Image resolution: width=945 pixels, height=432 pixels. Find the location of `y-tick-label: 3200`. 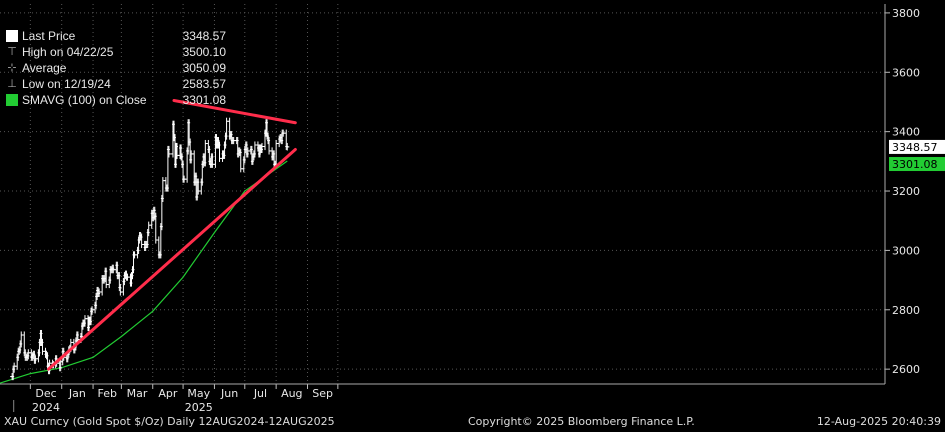

y-tick-label: 3200 is located at coordinates (906, 191).